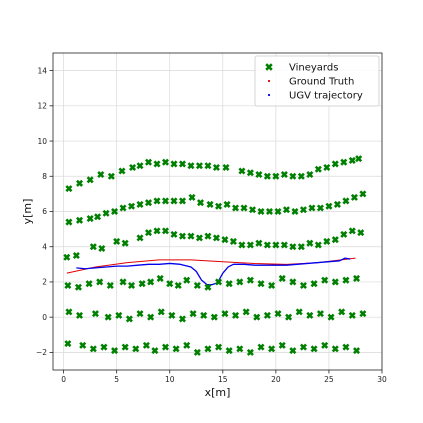 The width and height of the screenshot is (423, 423). What do you see at coordinates (44, 317) in the screenshot?
I see `y-tick-label: 0` at bounding box center [44, 317].